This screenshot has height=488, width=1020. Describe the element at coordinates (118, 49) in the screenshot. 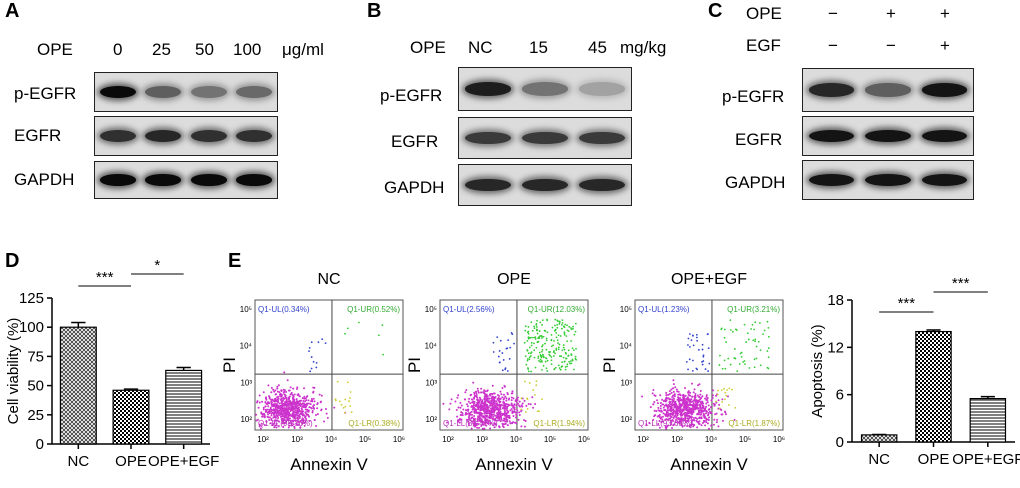

I see `panel-a-dose-0: 0` at that location.